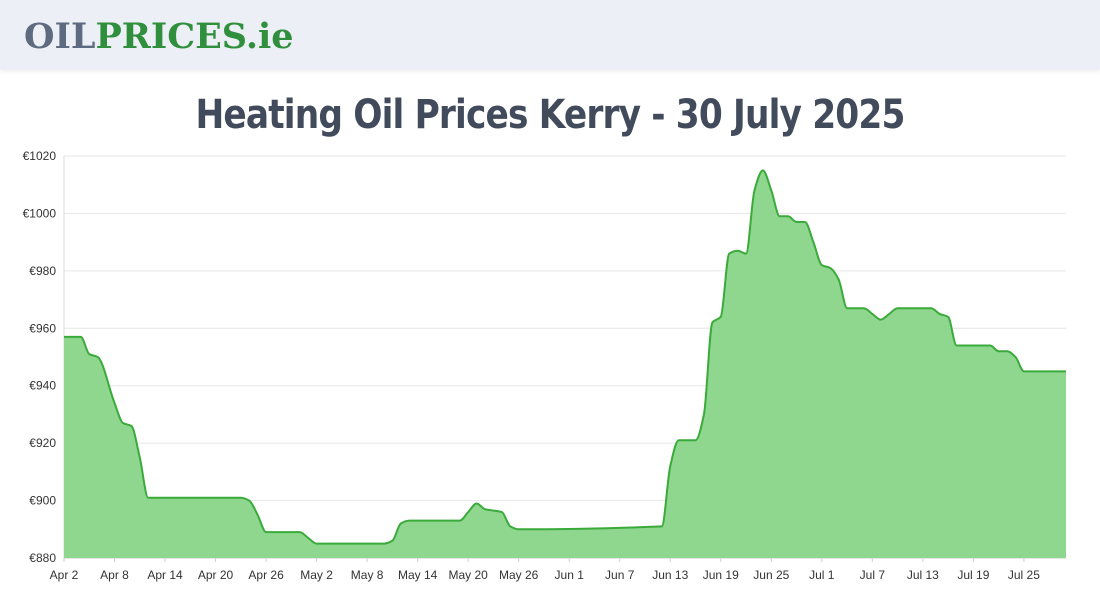  I want to click on x-tick-label: May 26, so click(519, 575).